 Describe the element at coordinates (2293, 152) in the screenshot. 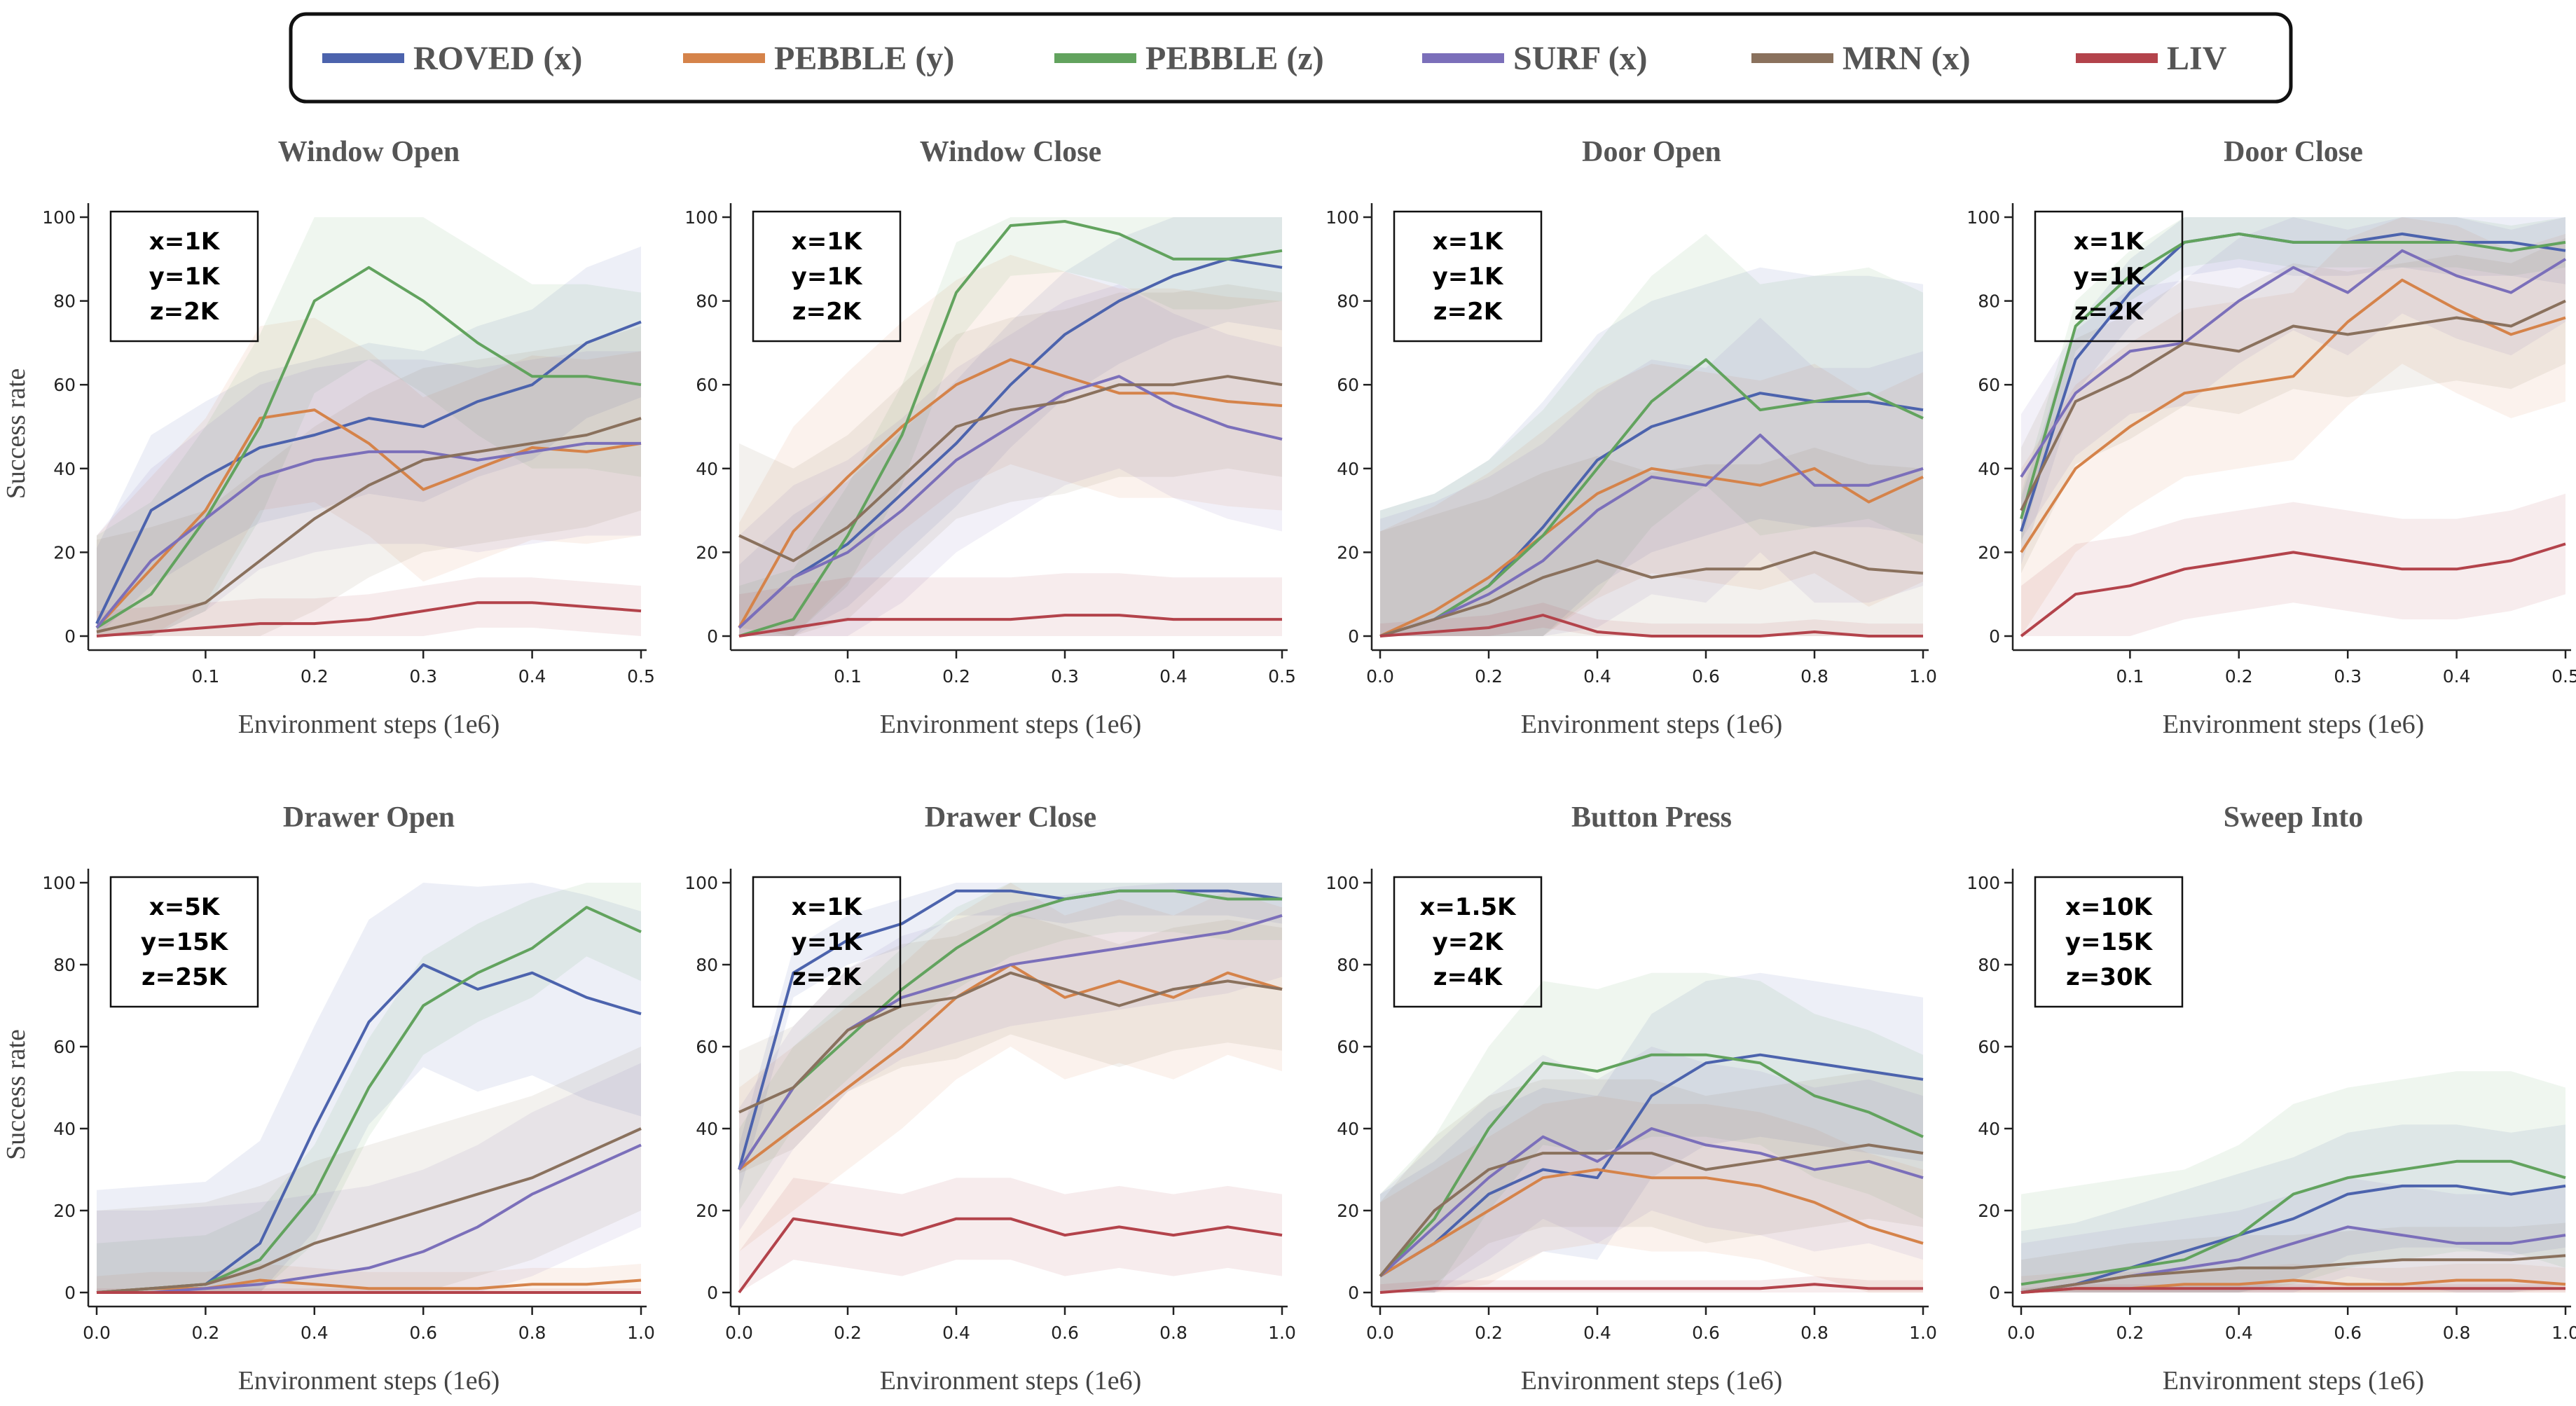

I see `subplot-title: Door Close` at that location.